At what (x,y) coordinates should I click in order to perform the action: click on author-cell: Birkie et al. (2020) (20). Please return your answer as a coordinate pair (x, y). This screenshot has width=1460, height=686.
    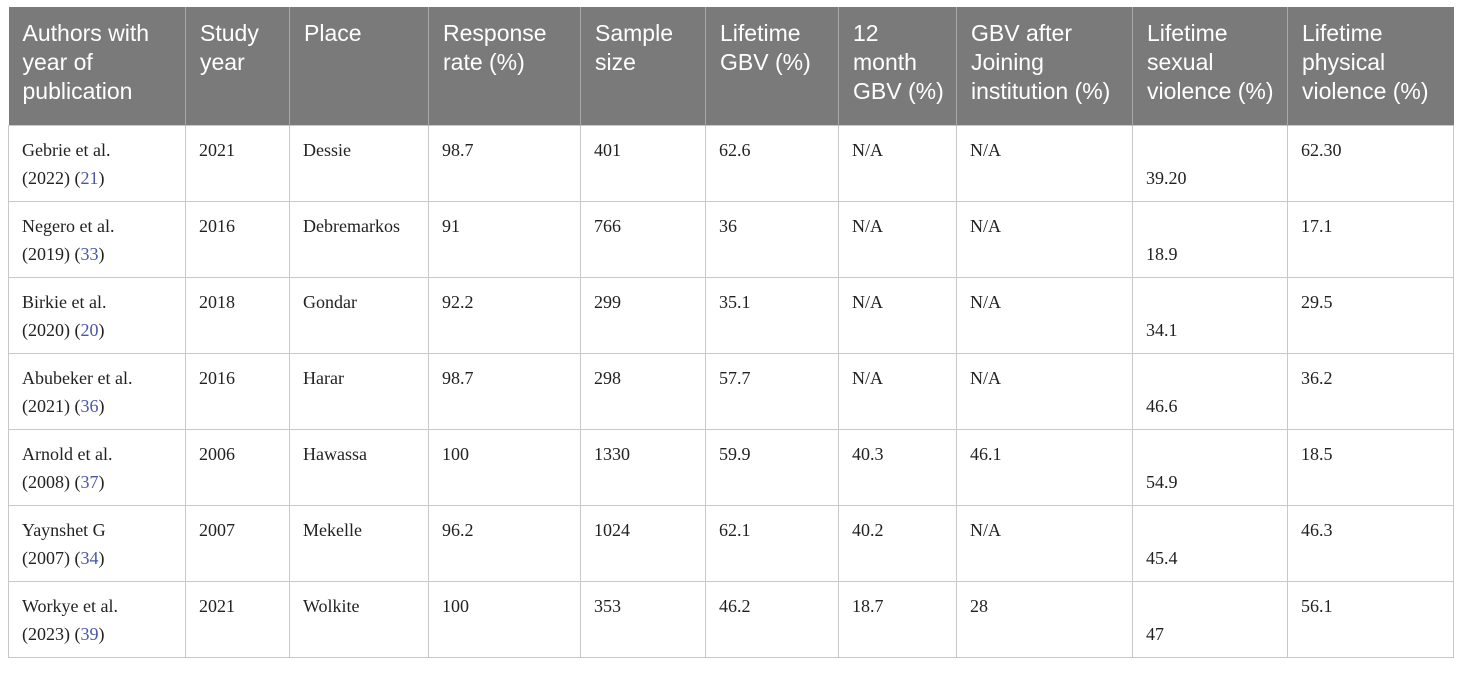
    Looking at the image, I should click on (97, 315).